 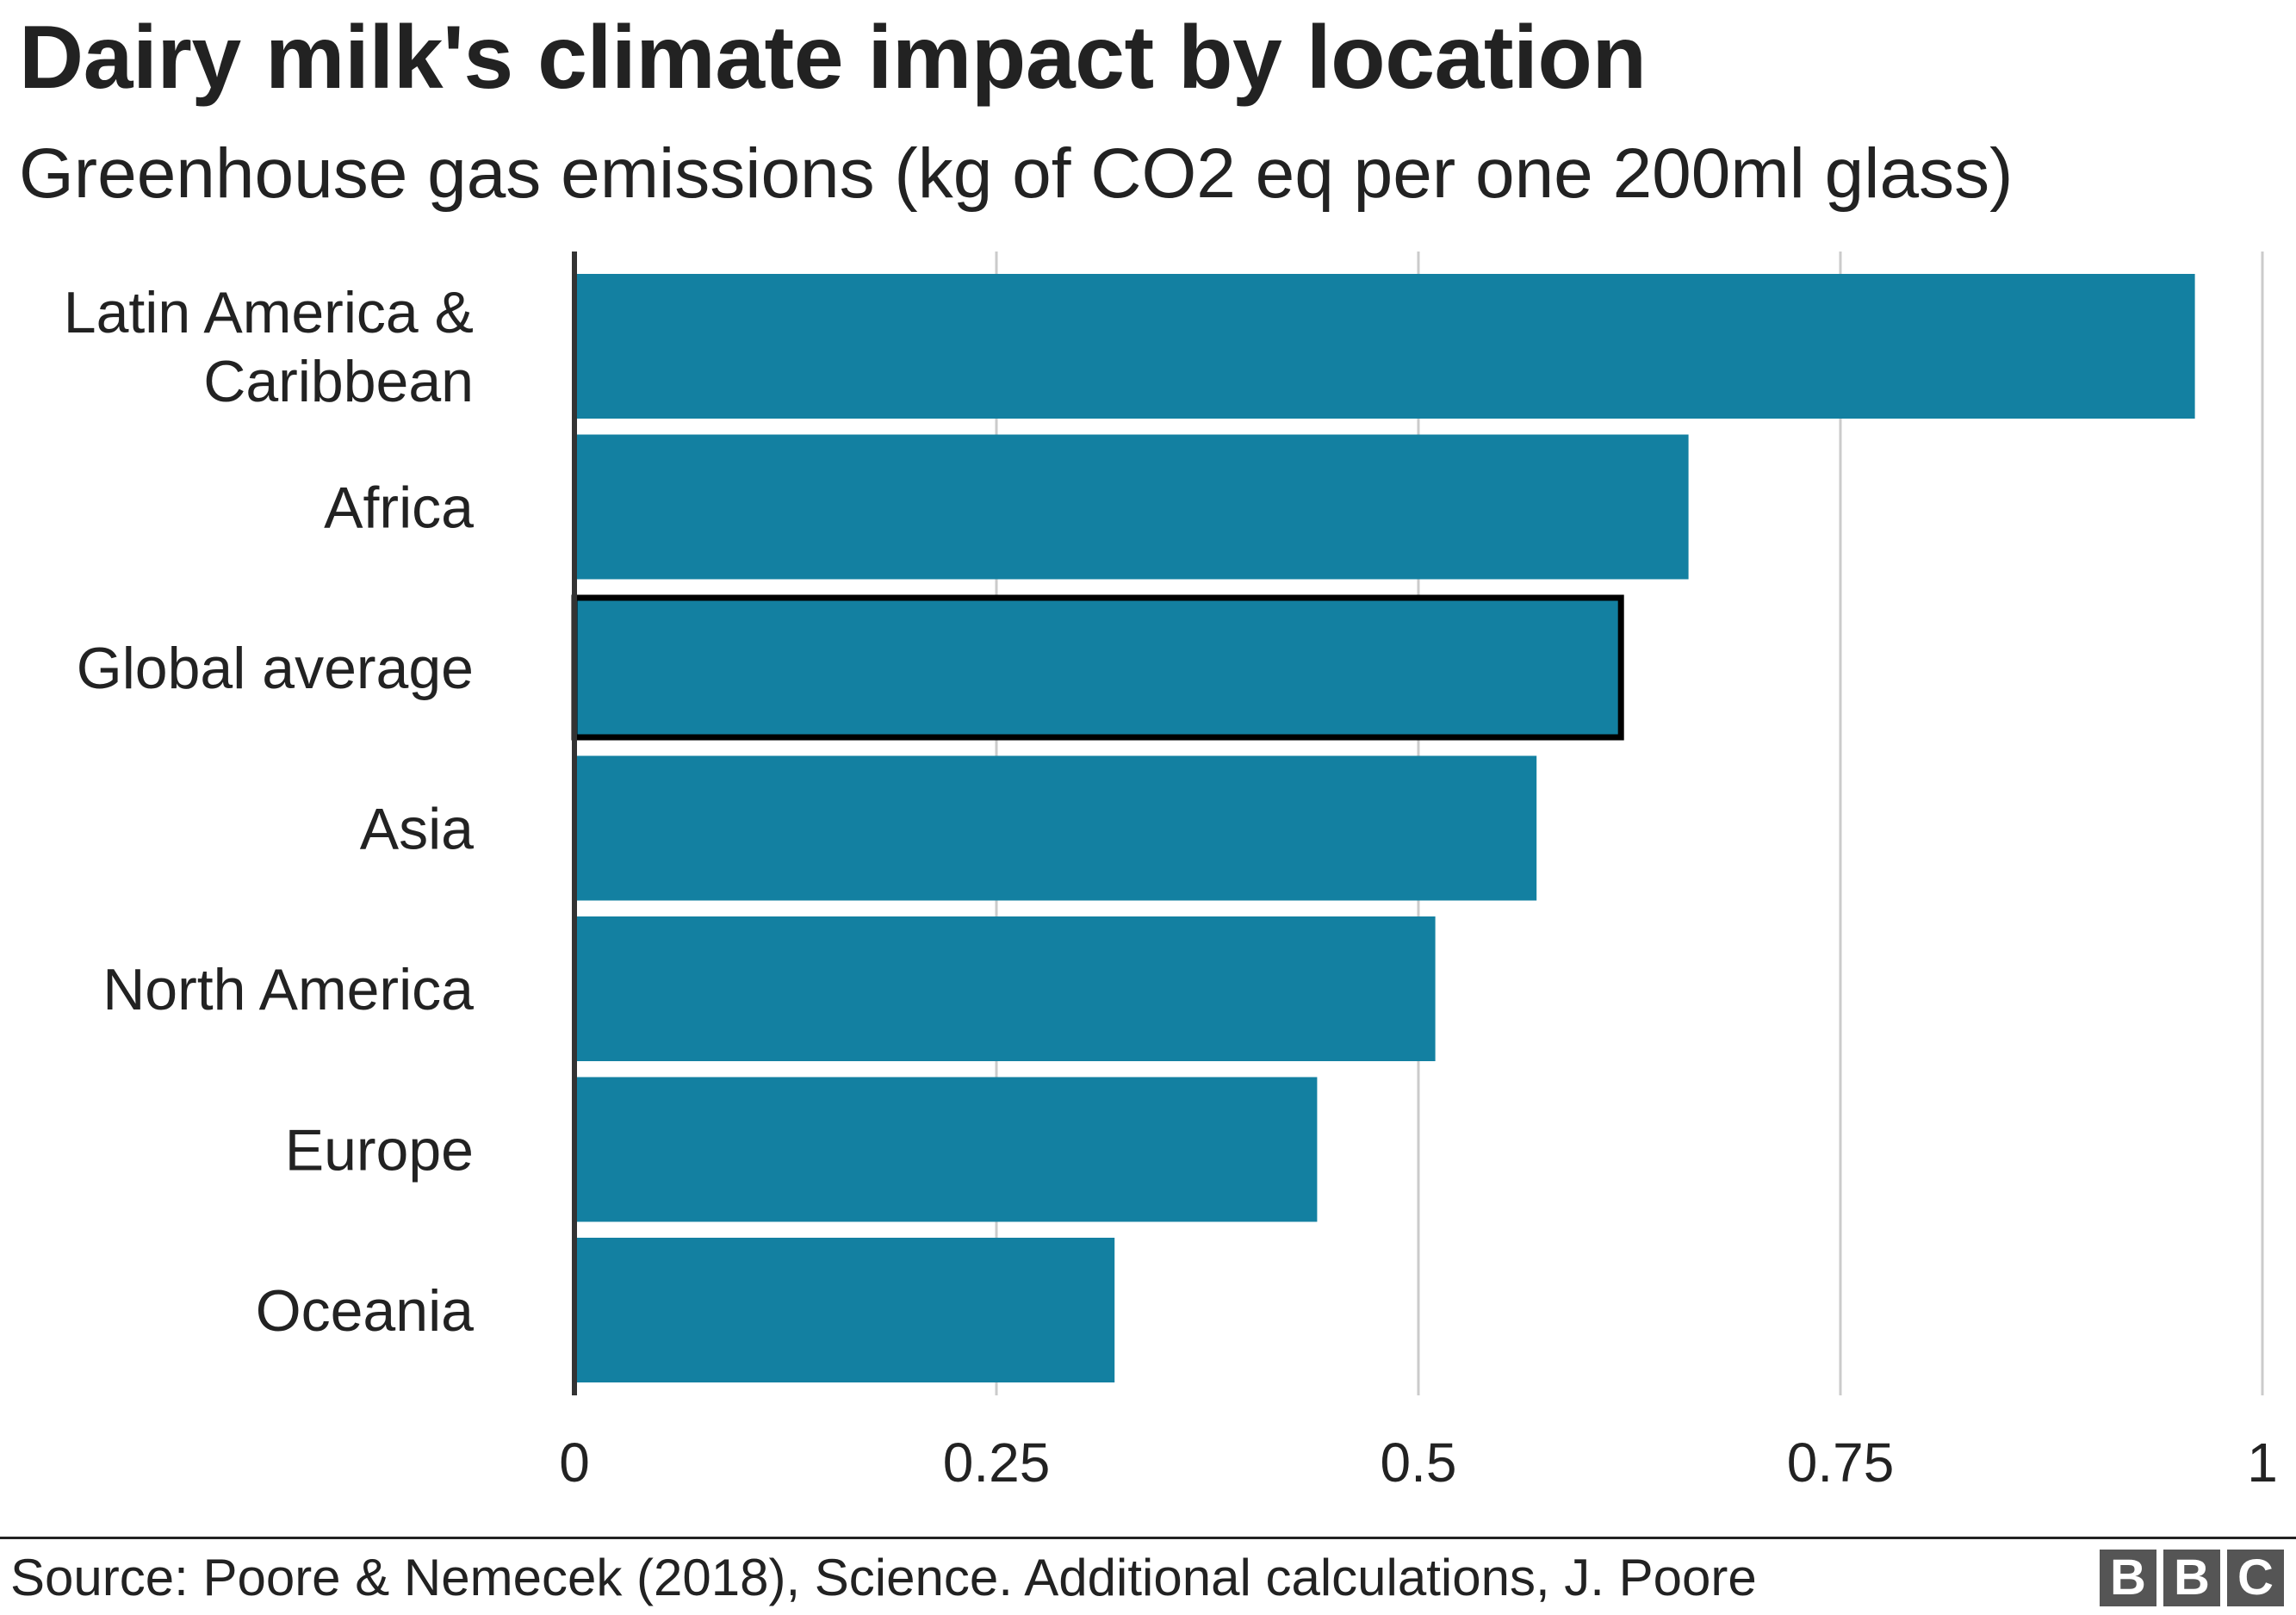 I want to click on category-label: Africa, so click(x=399, y=508).